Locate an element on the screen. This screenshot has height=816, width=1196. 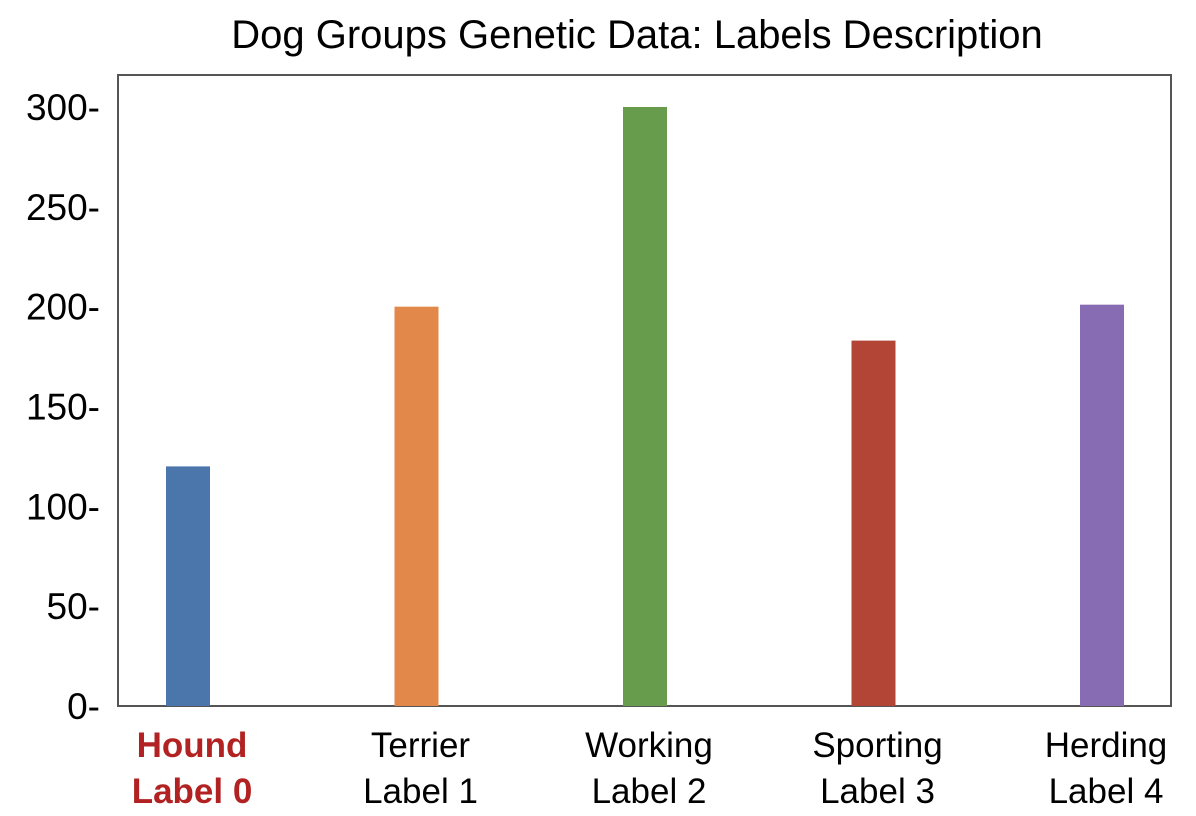
bar-terrier is located at coordinates (416, 506).